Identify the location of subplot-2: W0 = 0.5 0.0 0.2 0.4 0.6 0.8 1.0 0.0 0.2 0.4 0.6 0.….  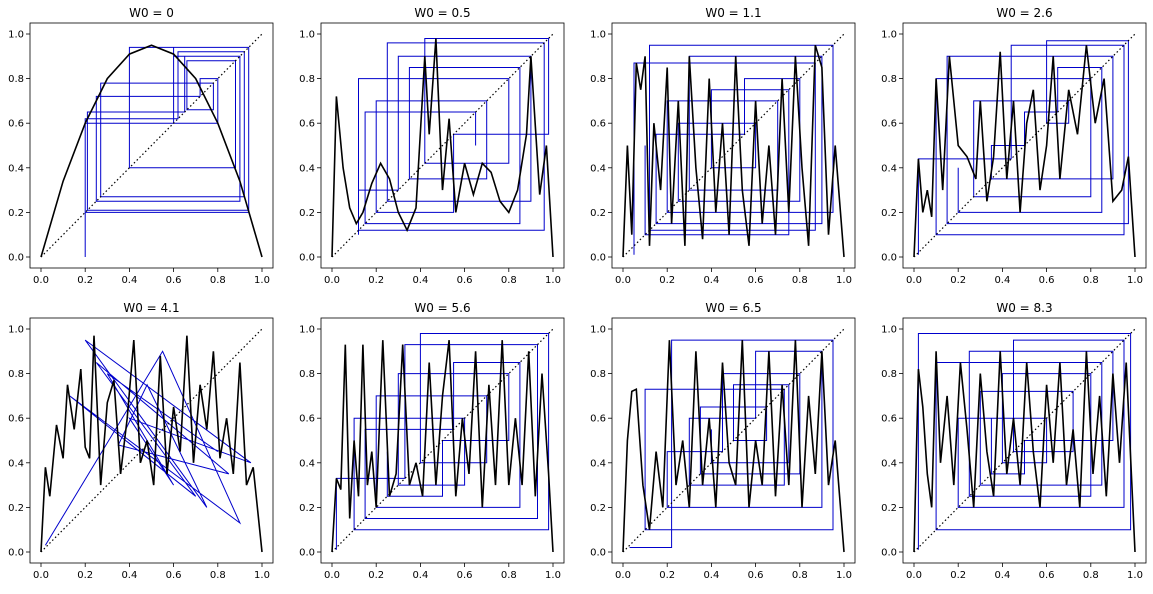
(432, 146).